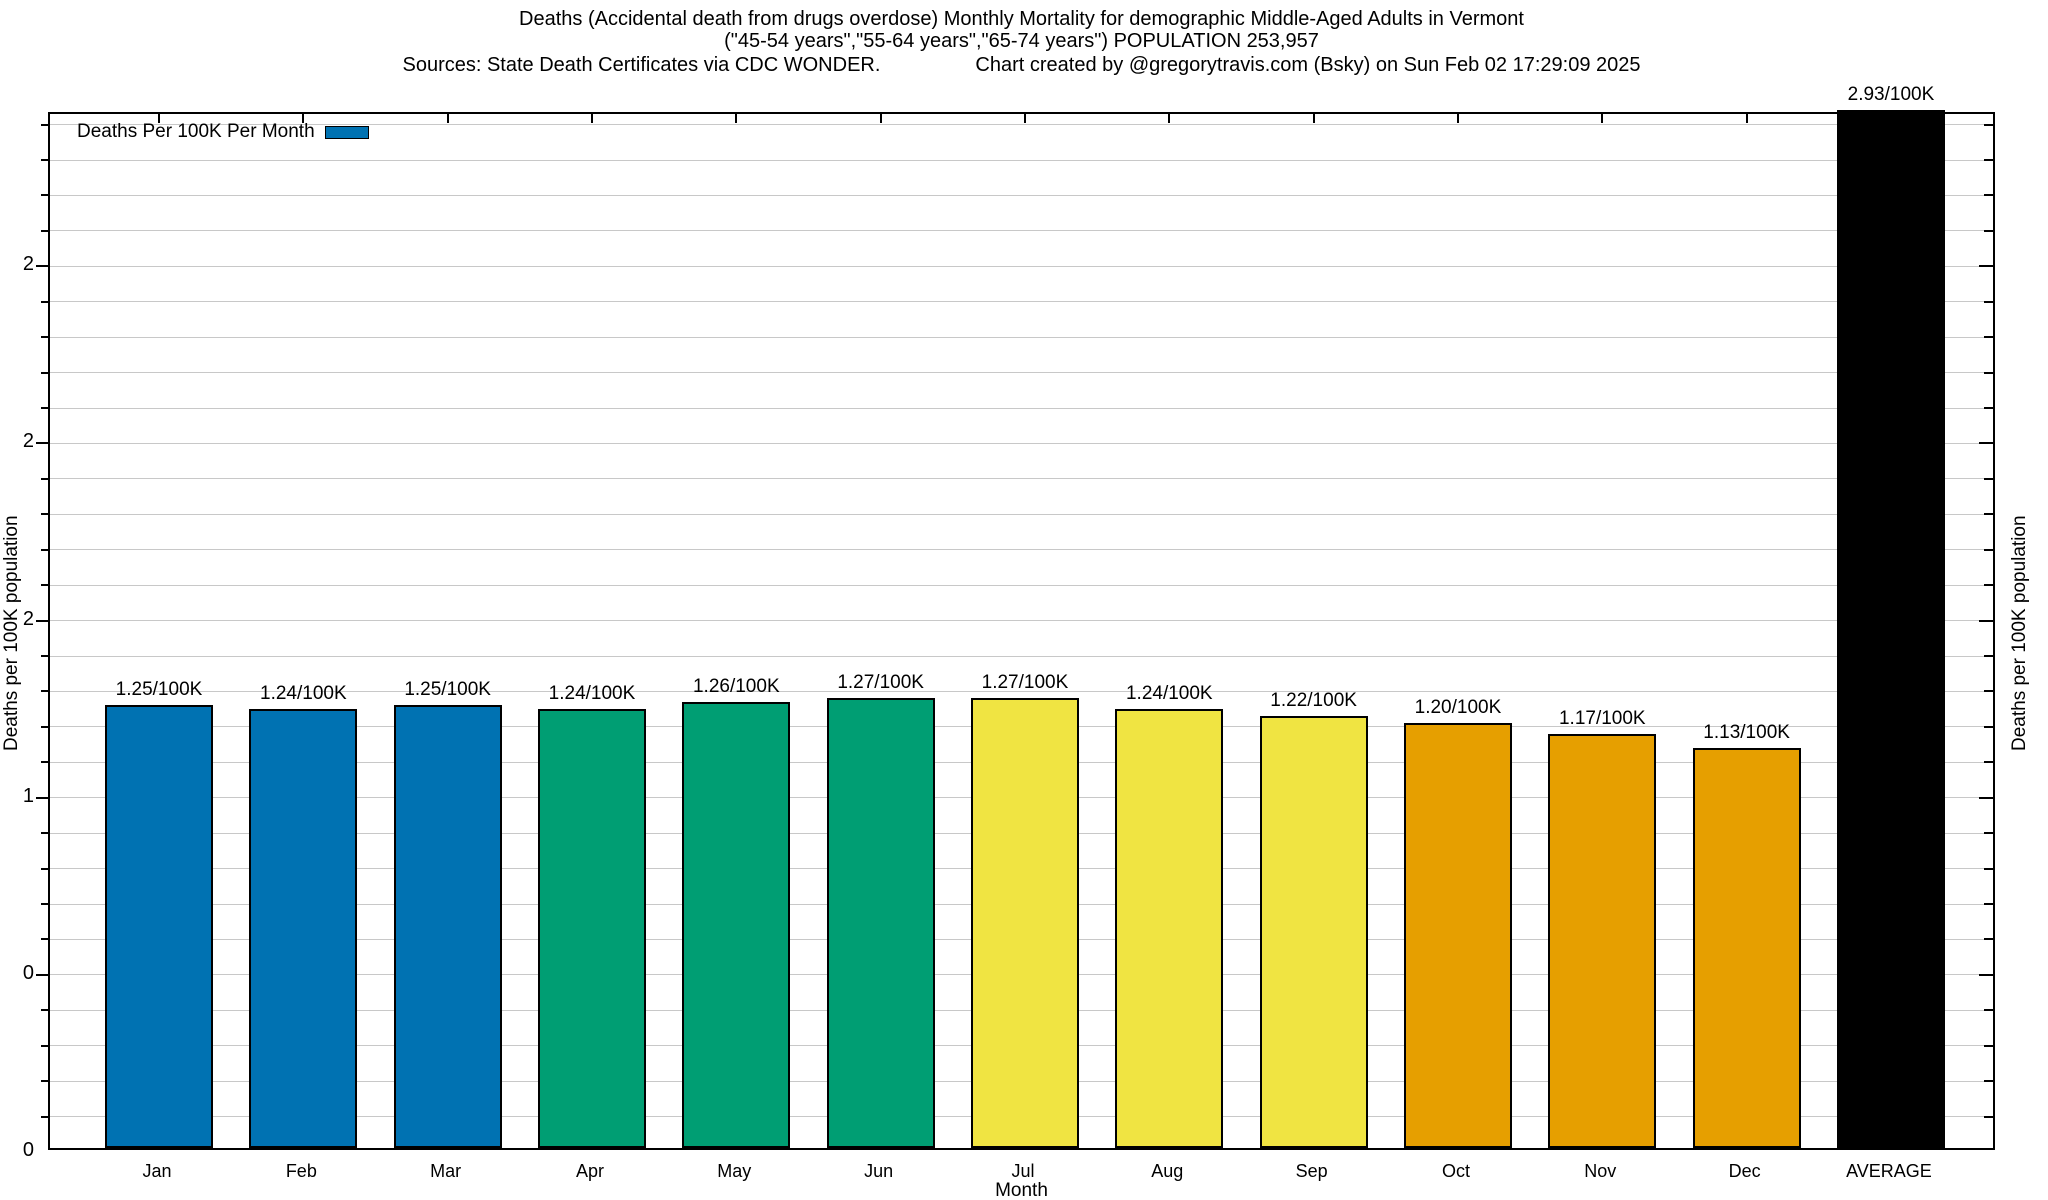  I want to click on bar-sep, so click(1313, 931).